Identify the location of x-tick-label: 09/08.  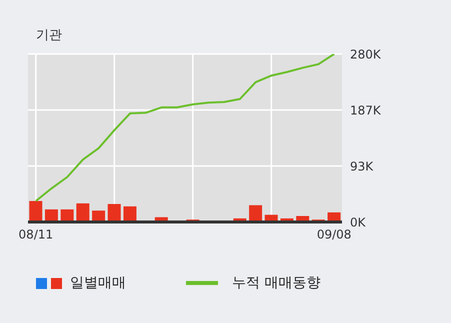
(334, 235).